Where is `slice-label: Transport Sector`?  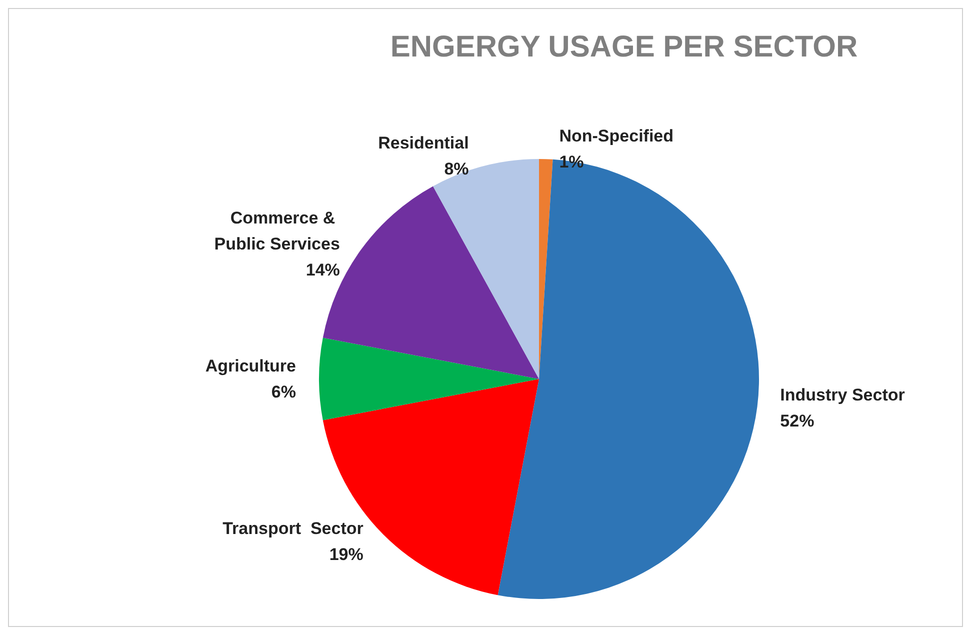
slice-label: Transport Sector is located at coordinates (293, 528).